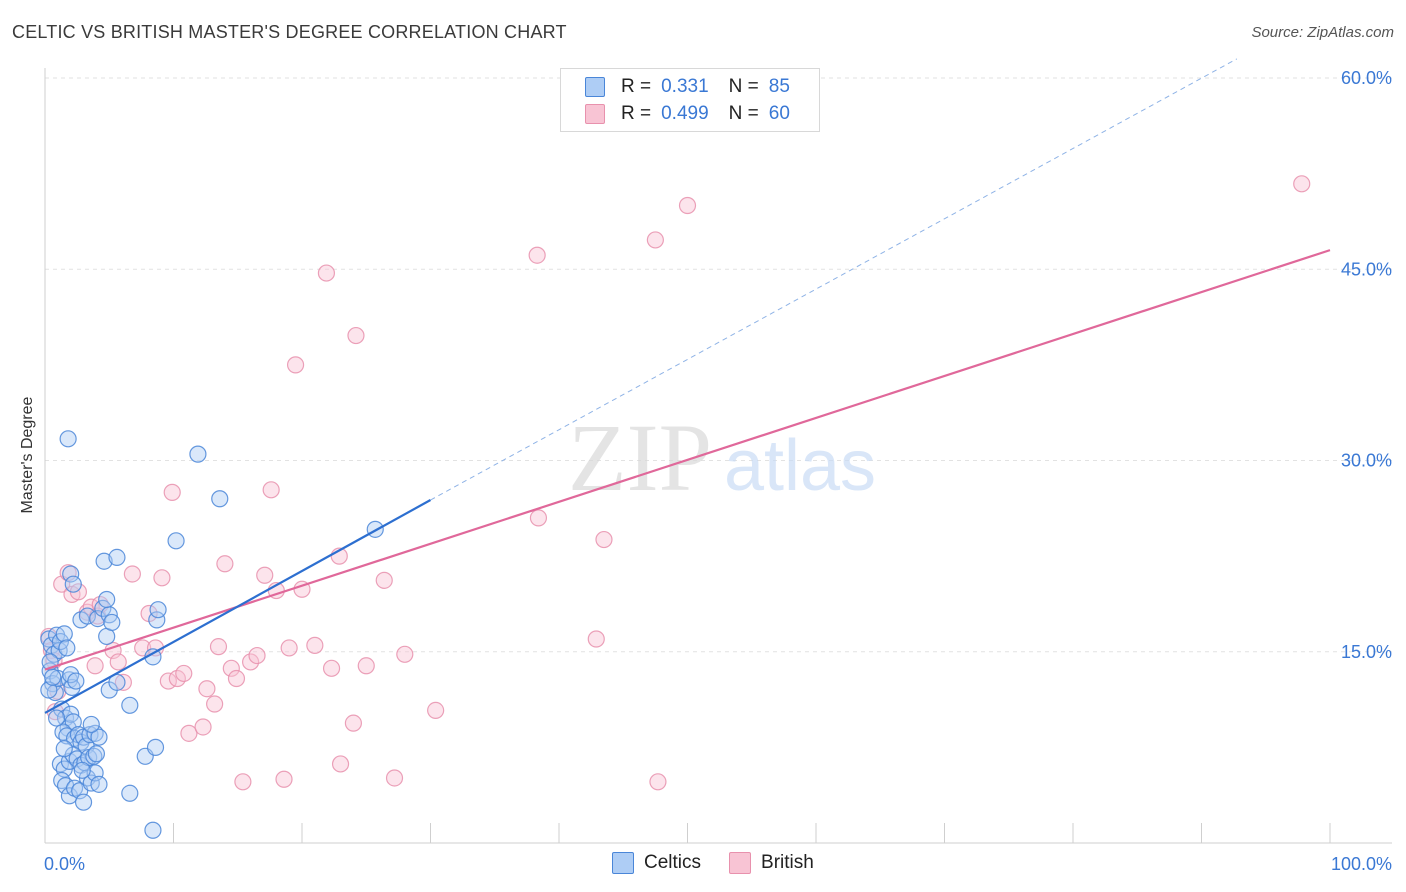  Describe the element at coordinates (800, 466) in the screenshot. I see `watermark-atlas: atlas` at that location.